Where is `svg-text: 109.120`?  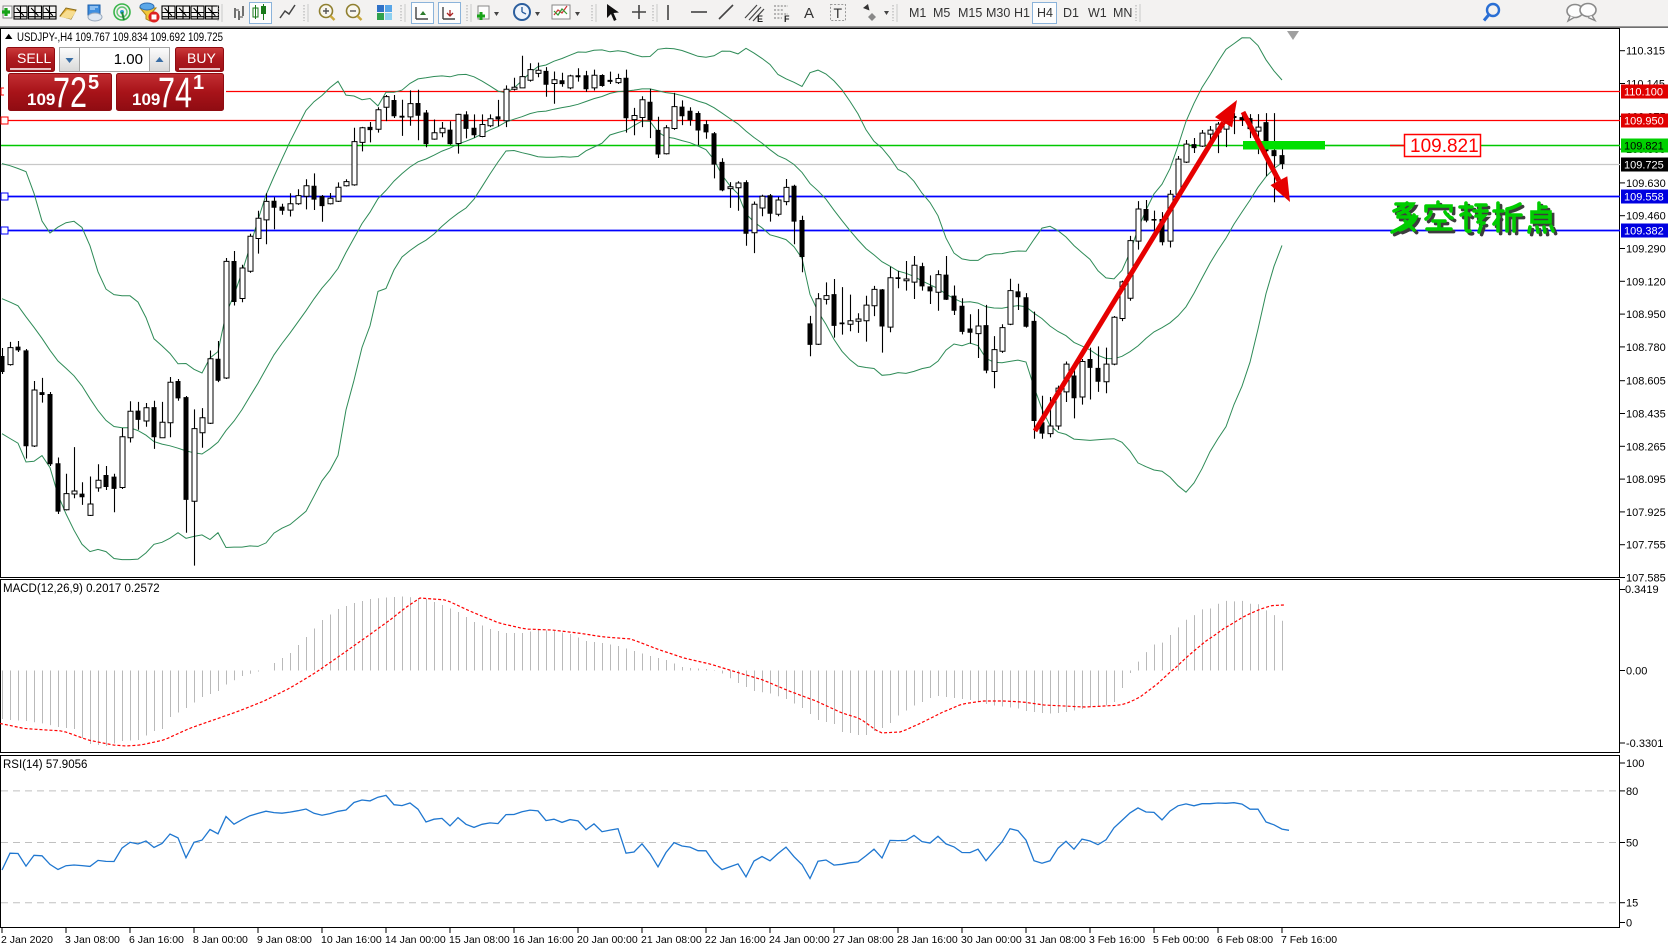
svg-text: 109.120 is located at coordinates (1646, 282).